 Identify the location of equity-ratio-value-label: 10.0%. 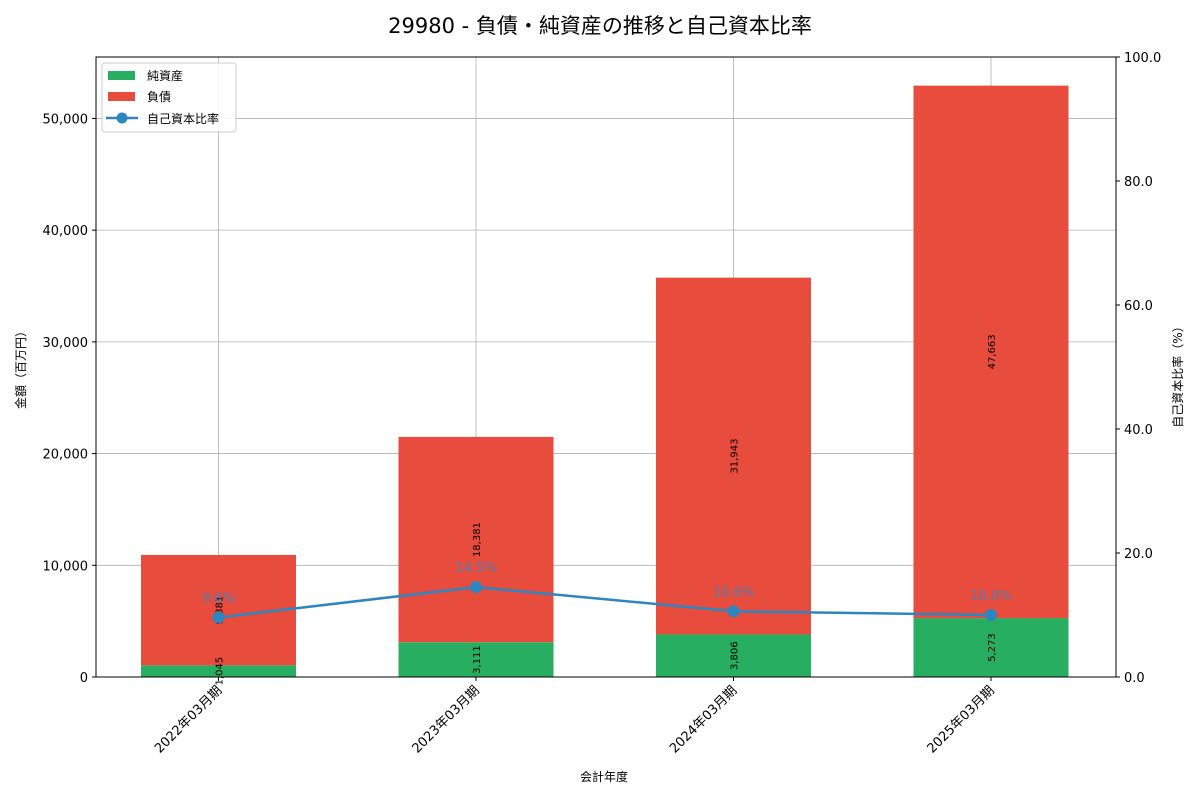
(990, 596).